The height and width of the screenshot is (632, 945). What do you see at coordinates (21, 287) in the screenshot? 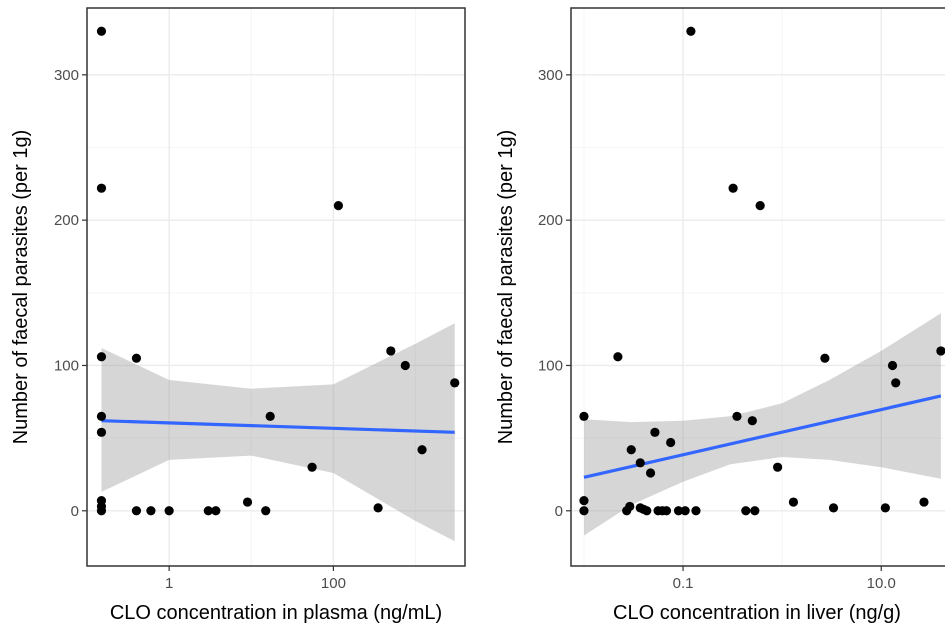
I see `y-axis-title-plasma: Number of faecal parasites (per 1g)` at bounding box center [21, 287].